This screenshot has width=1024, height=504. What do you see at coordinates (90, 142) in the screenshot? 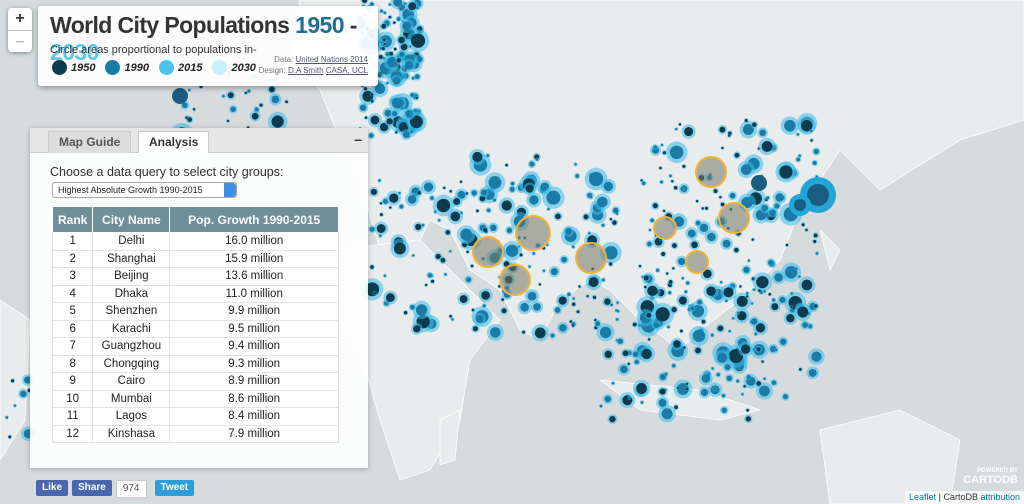
I see `tab: Map Guide` at bounding box center [90, 142].